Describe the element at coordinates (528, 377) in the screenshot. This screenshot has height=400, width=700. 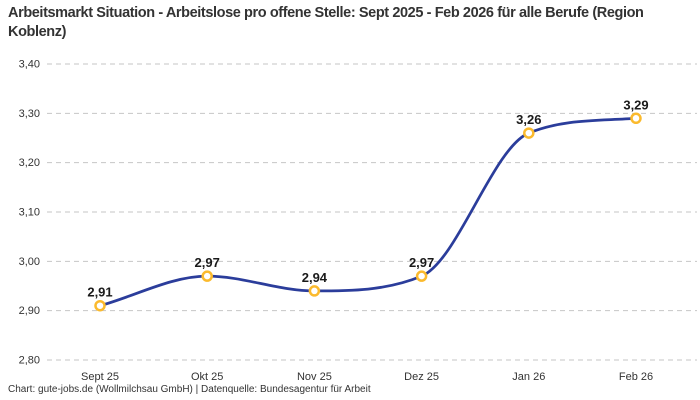
I see `x-tick-label: Jan 26` at that location.